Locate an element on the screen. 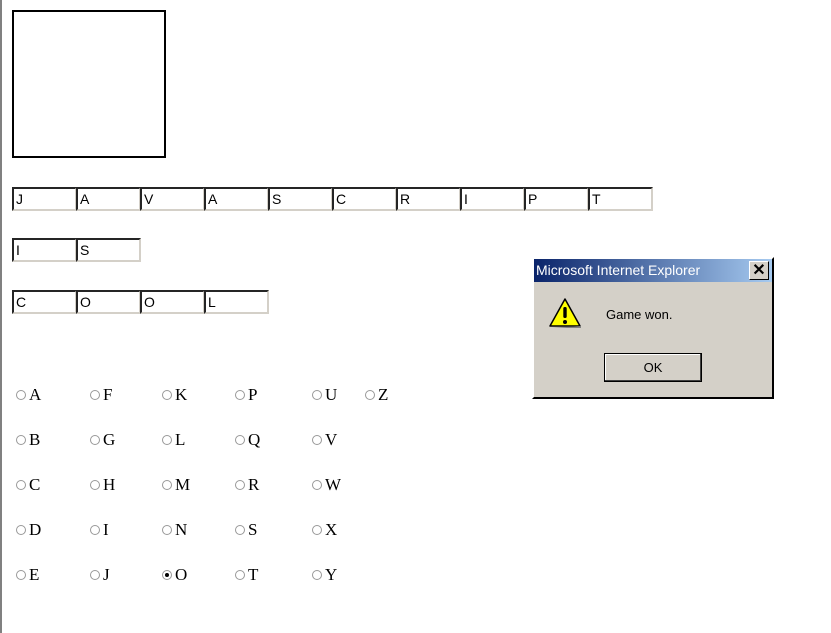 The width and height of the screenshot is (831, 633). radio-label: E is located at coordinates (34, 574).